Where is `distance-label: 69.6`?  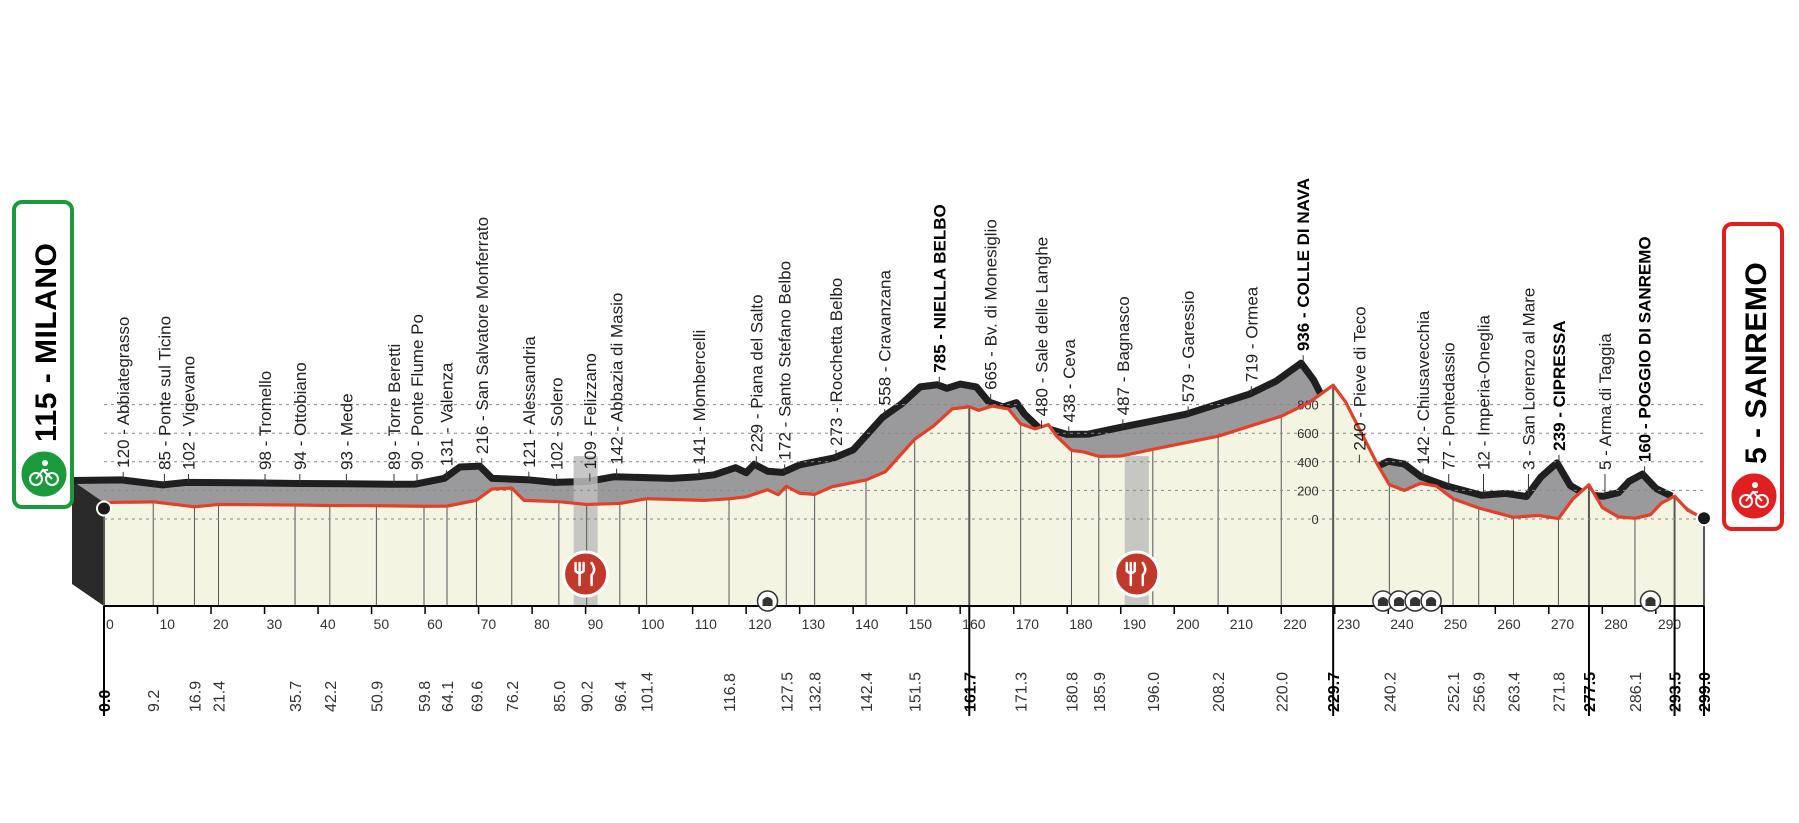 distance-label: 69.6 is located at coordinates (477, 696).